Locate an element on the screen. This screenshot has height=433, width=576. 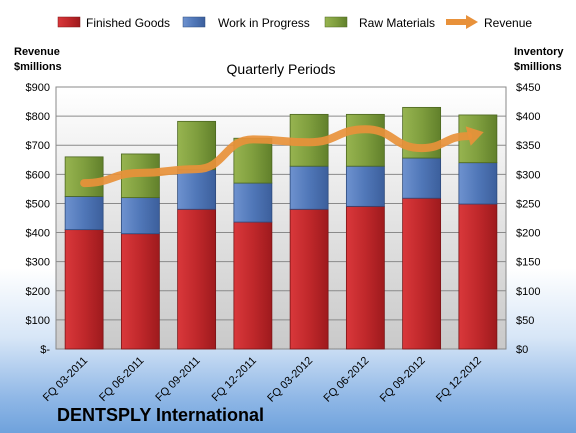
legend-label-revenue: Revenue is located at coordinates (508, 23).